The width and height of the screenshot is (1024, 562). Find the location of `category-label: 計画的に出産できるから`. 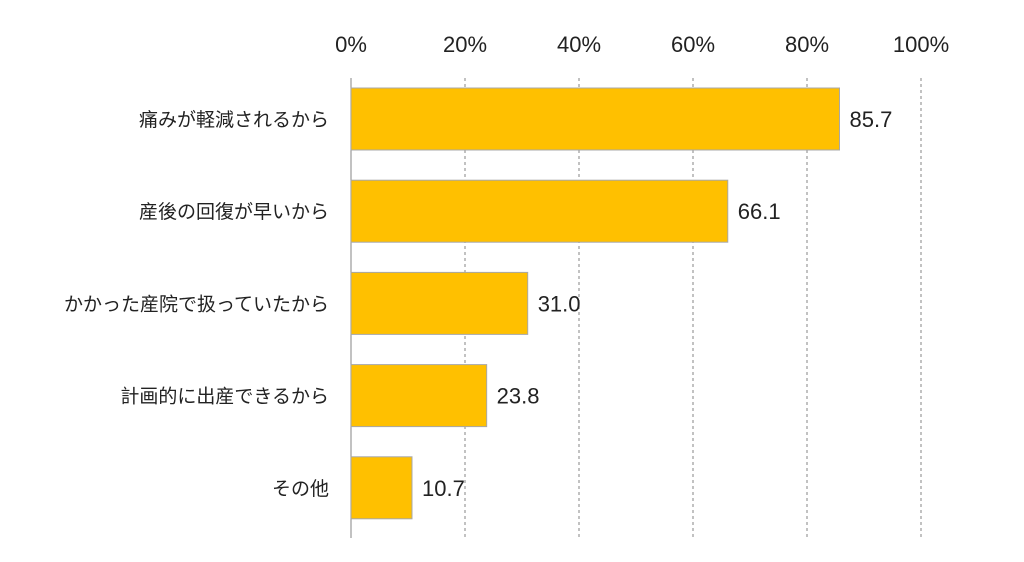

category-label: 計画的に出産できるから is located at coordinates (224, 397).